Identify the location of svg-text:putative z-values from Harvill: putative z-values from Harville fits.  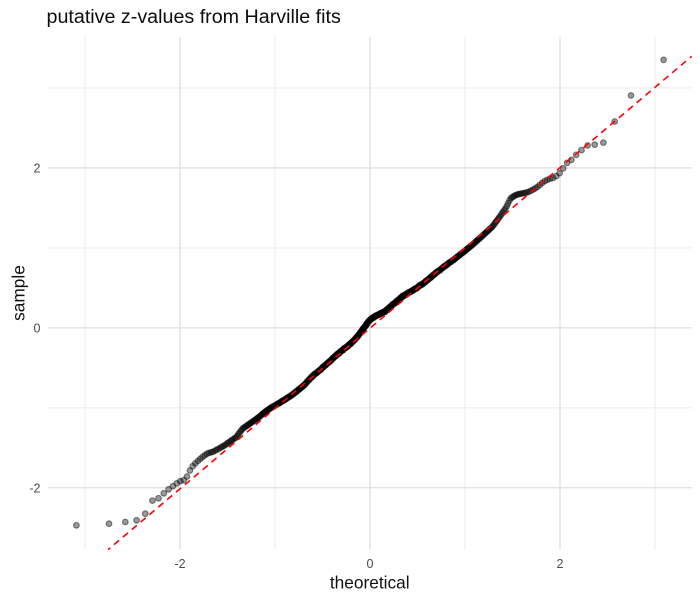
(194, 17).